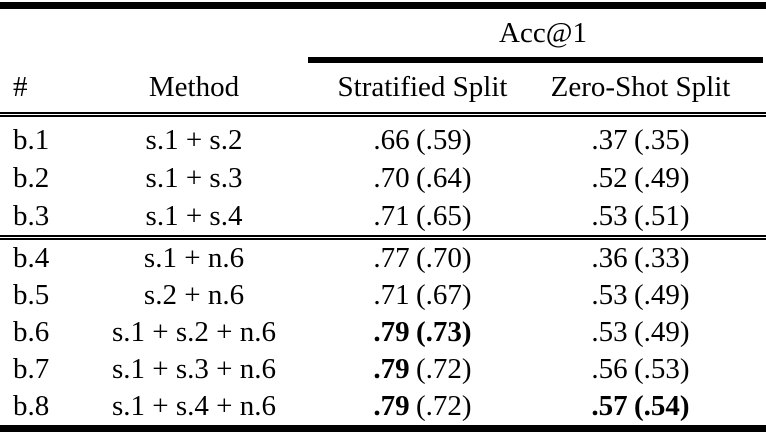 The height and width of the screenshot is (433, 766). I want to click on zeroshot-cell: .53 (.51), so click(640, 216).